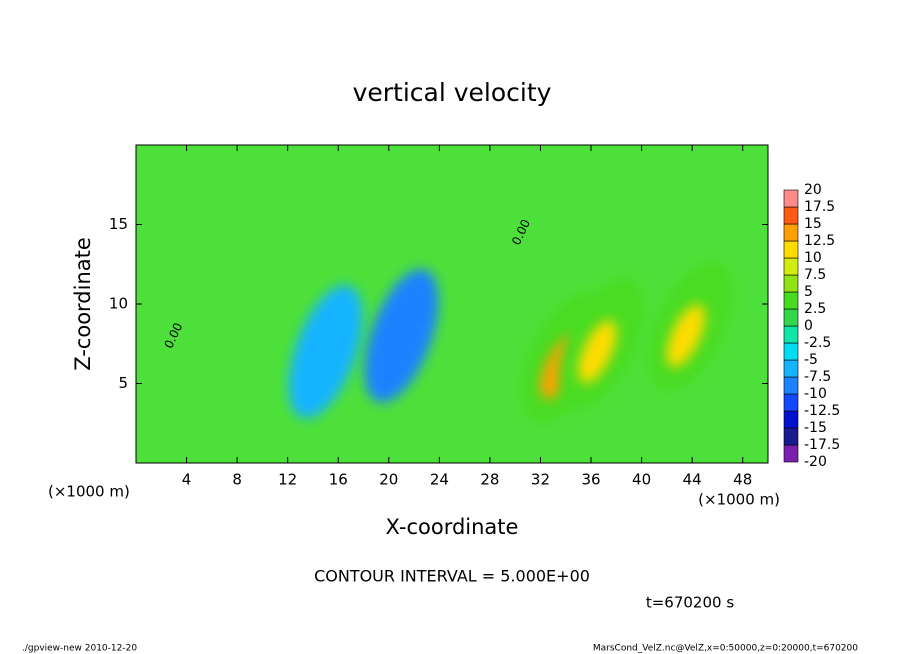 This screenshot has width=904, height=654. I want to click on chart-title: vertical velocity, so click(452, 92).